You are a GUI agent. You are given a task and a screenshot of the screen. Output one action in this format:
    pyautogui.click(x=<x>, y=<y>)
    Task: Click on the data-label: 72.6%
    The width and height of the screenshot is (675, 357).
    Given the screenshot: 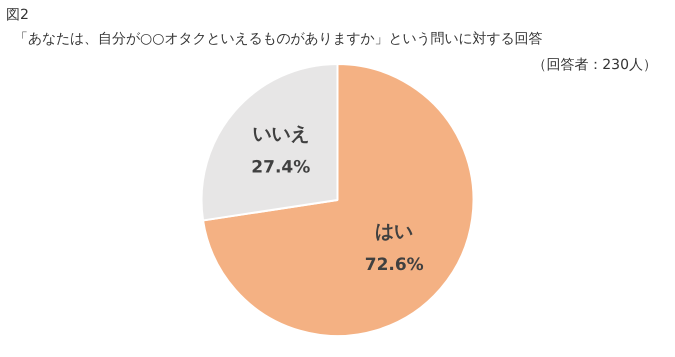 What is the action you would take?
    pyautogui.click(x=394, y=265)
    